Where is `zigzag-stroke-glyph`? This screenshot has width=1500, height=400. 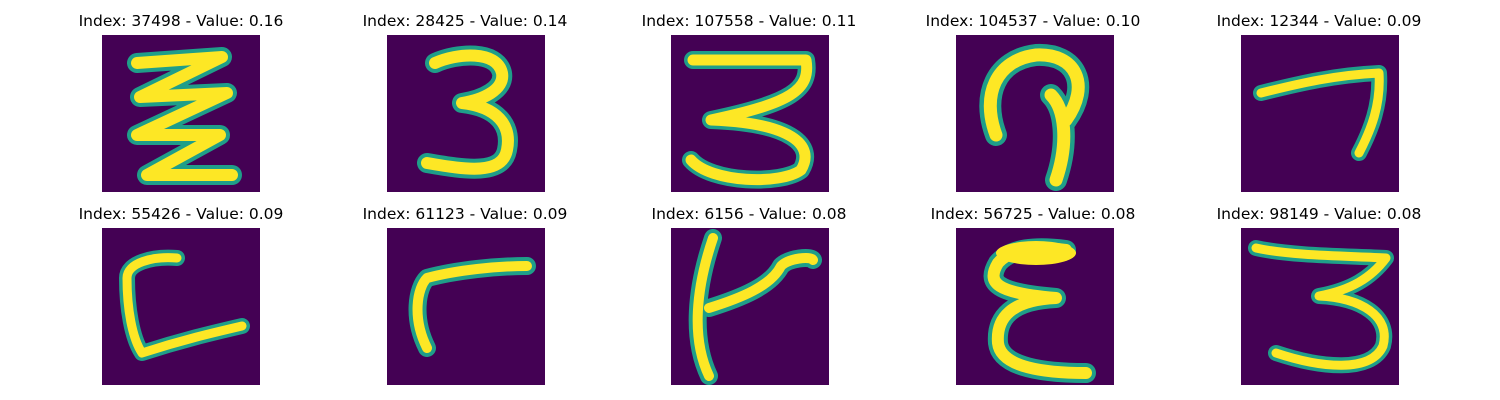
zigzag-stroke-glyph is located at coordinates (181, 113).